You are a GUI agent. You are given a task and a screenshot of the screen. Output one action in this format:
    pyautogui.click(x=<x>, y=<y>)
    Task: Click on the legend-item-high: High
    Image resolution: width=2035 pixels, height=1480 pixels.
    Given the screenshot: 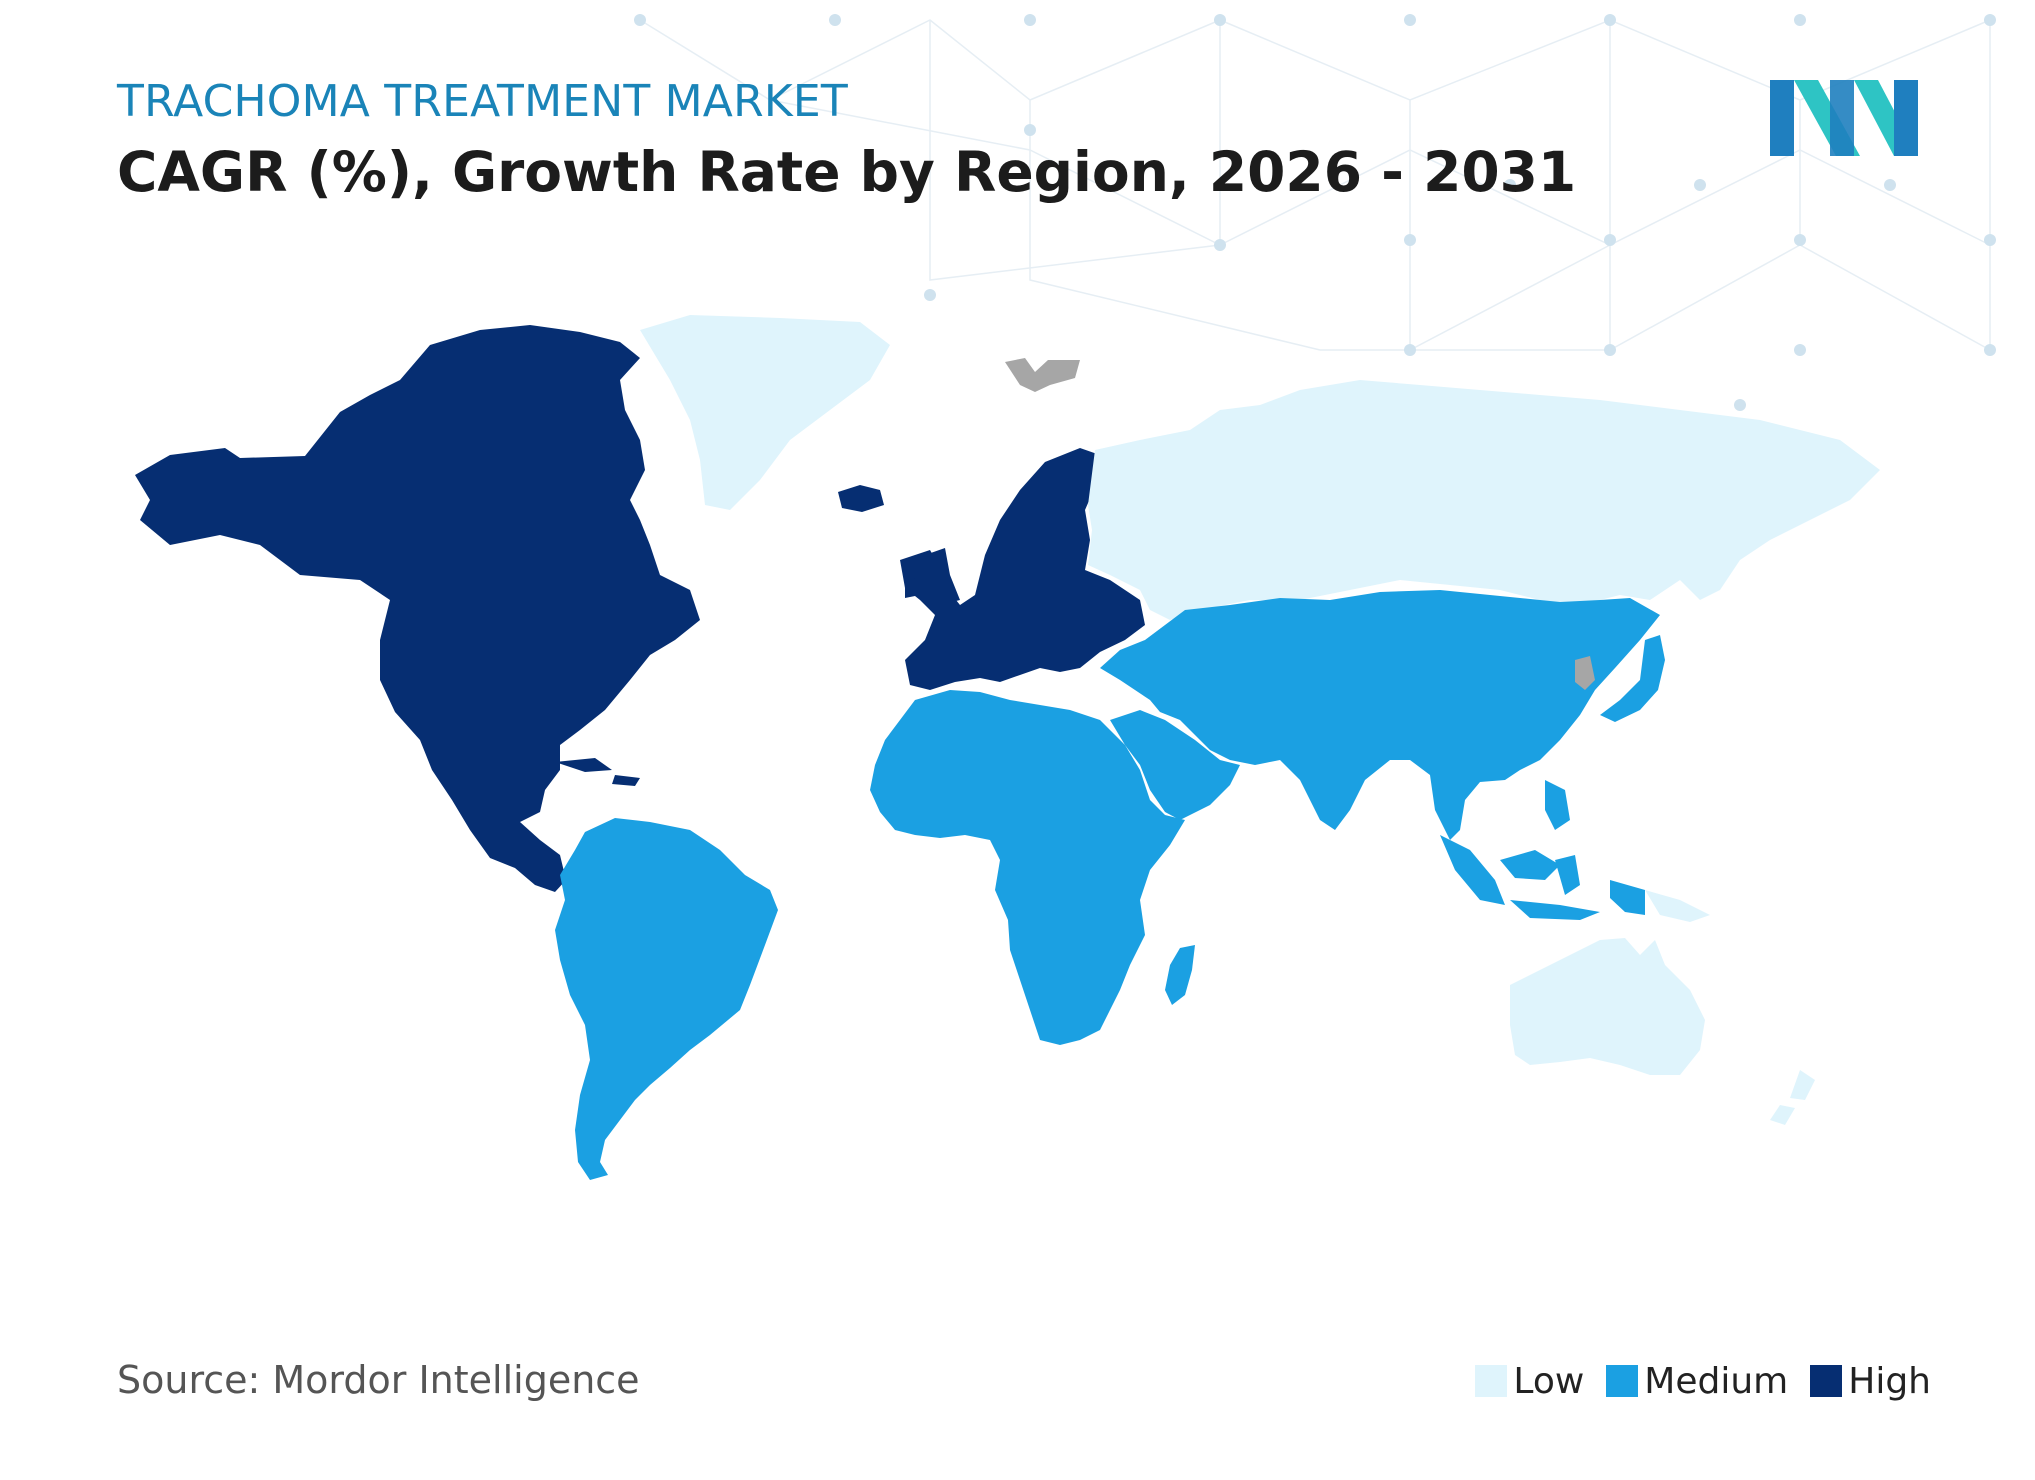 What is the action you would take?
    pyautogui.click(x=1870, y=1381)
    